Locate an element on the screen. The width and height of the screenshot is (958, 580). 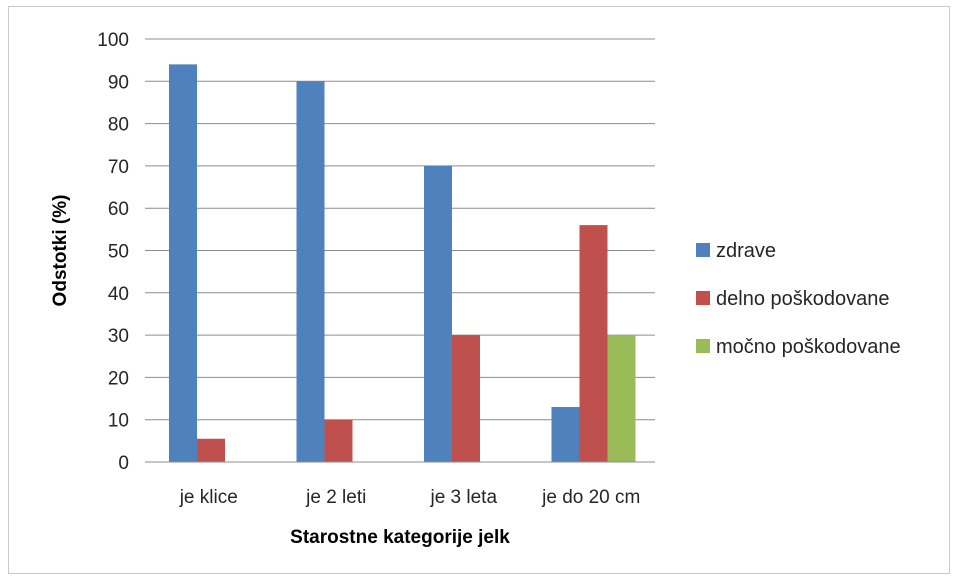
x-tick-label: je 3 leta is located at coordinates (463, 497).